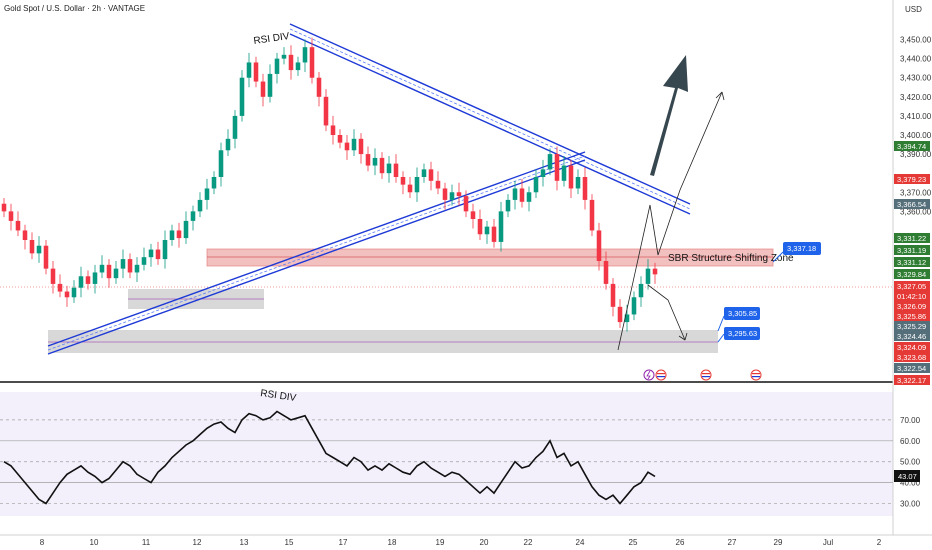 The height and width of the screenshot is (550, 932). I want to click on time-tick-label: 2, so click(879, 542).